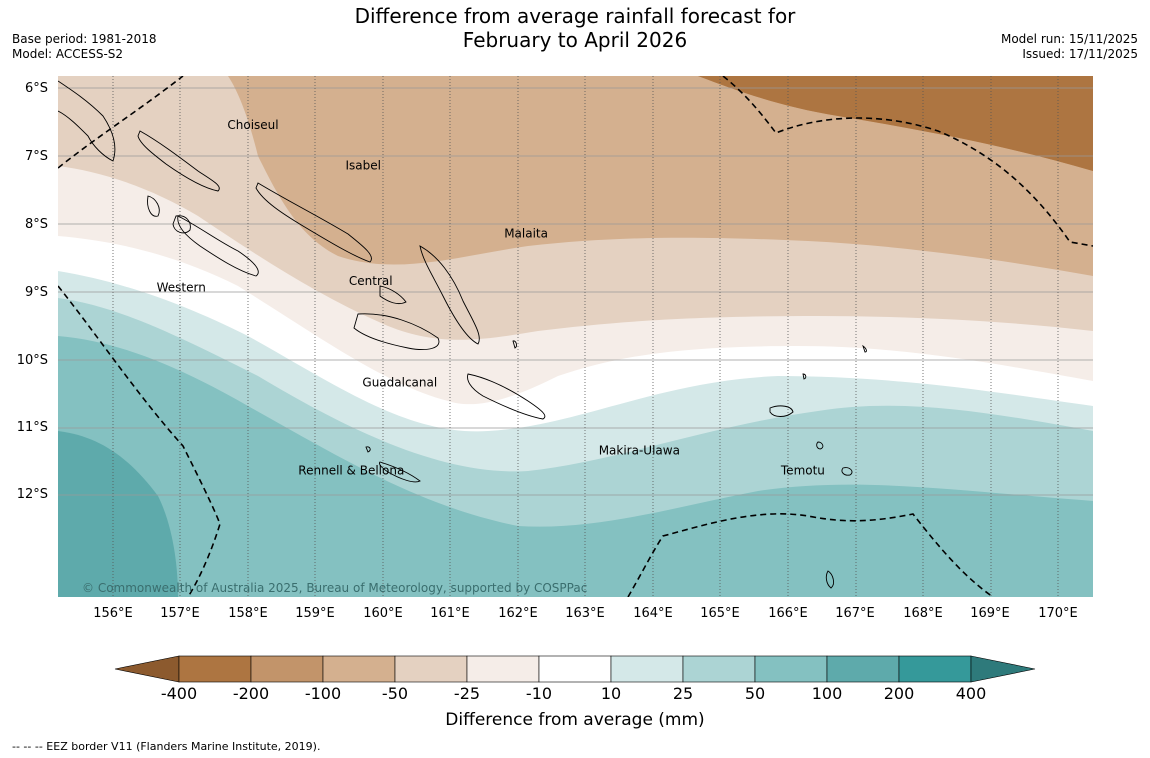 This screenshot has height=758, width=1150. I want to click on duff-islands, so click(864, 348).